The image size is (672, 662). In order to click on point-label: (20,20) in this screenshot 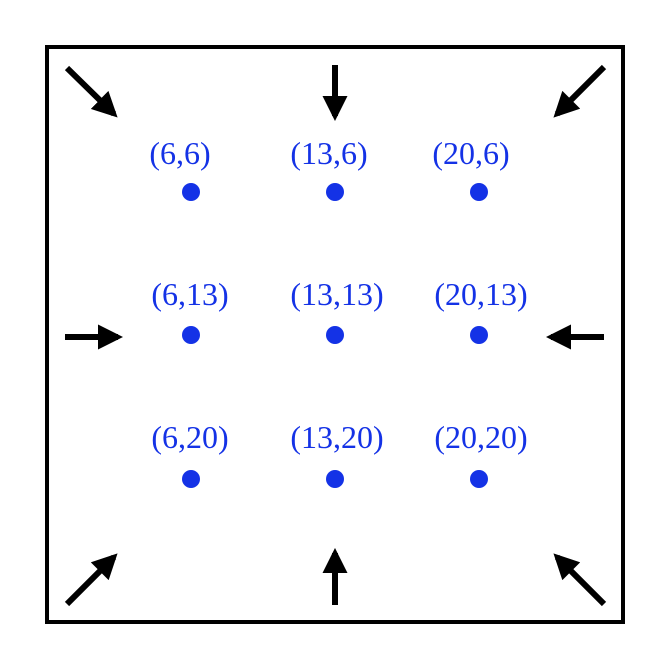, I will do `click(480, 437)`.